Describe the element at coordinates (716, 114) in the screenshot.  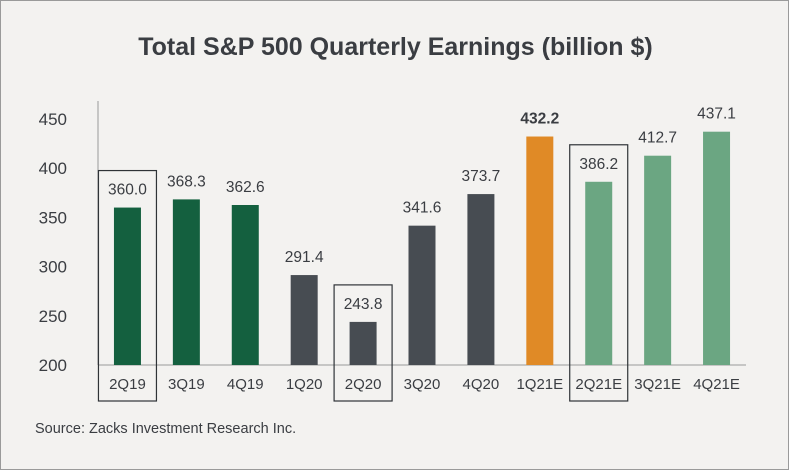
I see `data-label: 437.1` at that location.